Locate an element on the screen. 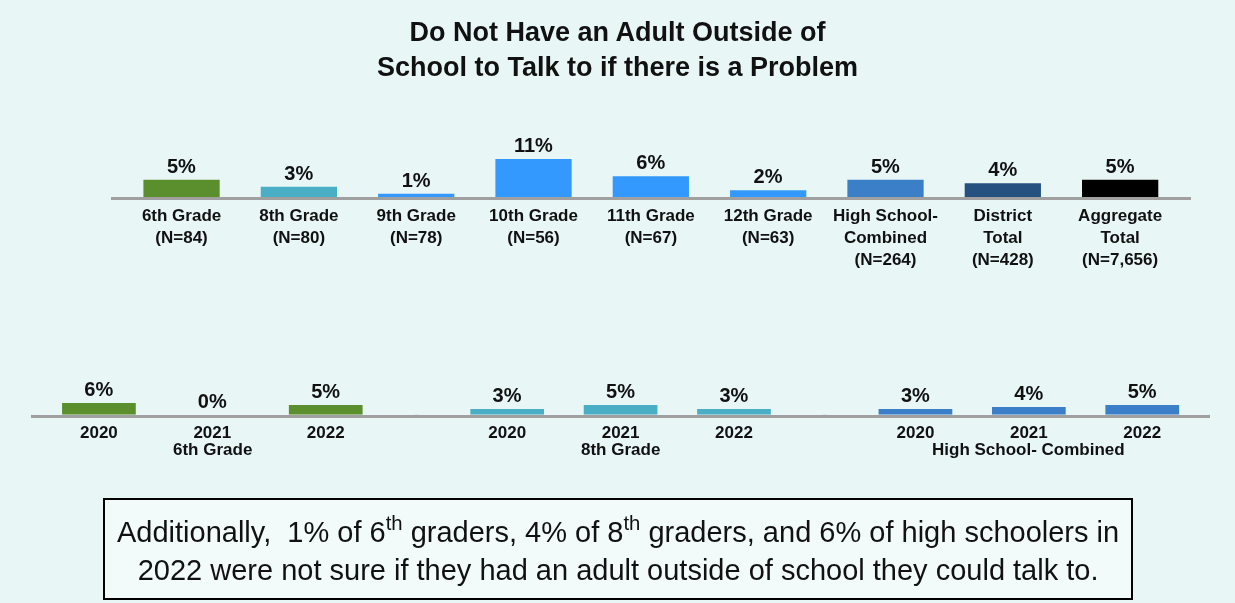 The image size is (1235, 603). x-tick-label: 9th Grade (N=78) is located at coordinates (416, 226).